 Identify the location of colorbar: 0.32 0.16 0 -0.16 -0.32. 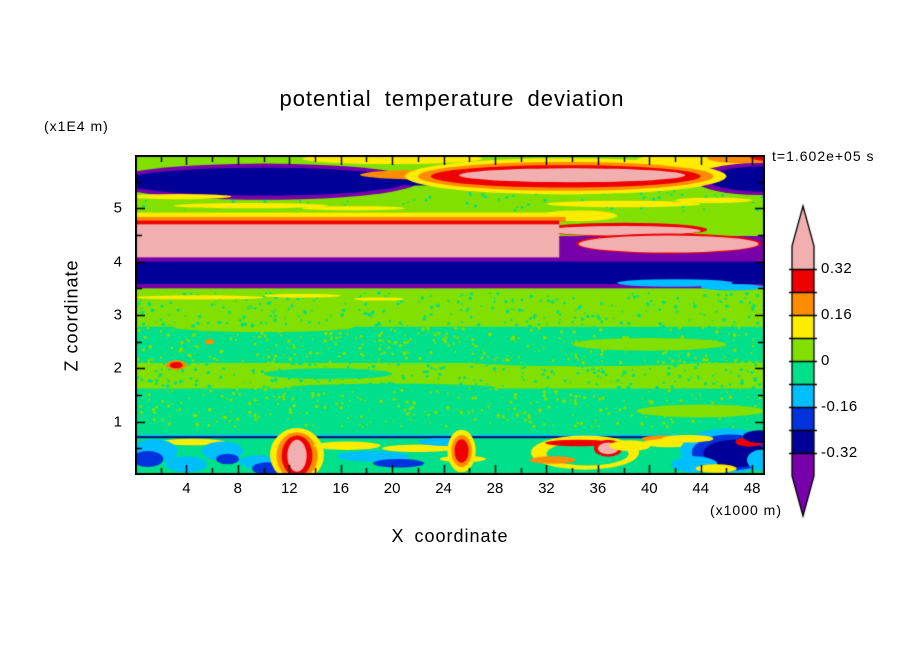
(843, 364).